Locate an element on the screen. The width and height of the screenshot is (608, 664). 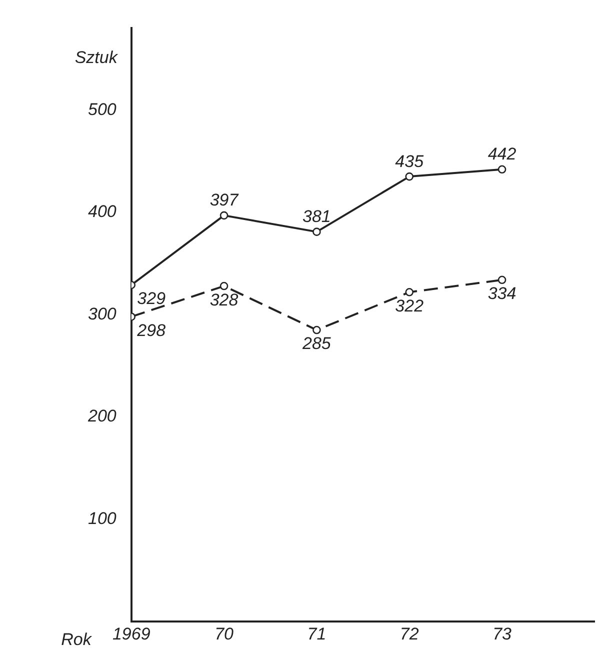
data-label: 397 is located at coordinates (224, 200).